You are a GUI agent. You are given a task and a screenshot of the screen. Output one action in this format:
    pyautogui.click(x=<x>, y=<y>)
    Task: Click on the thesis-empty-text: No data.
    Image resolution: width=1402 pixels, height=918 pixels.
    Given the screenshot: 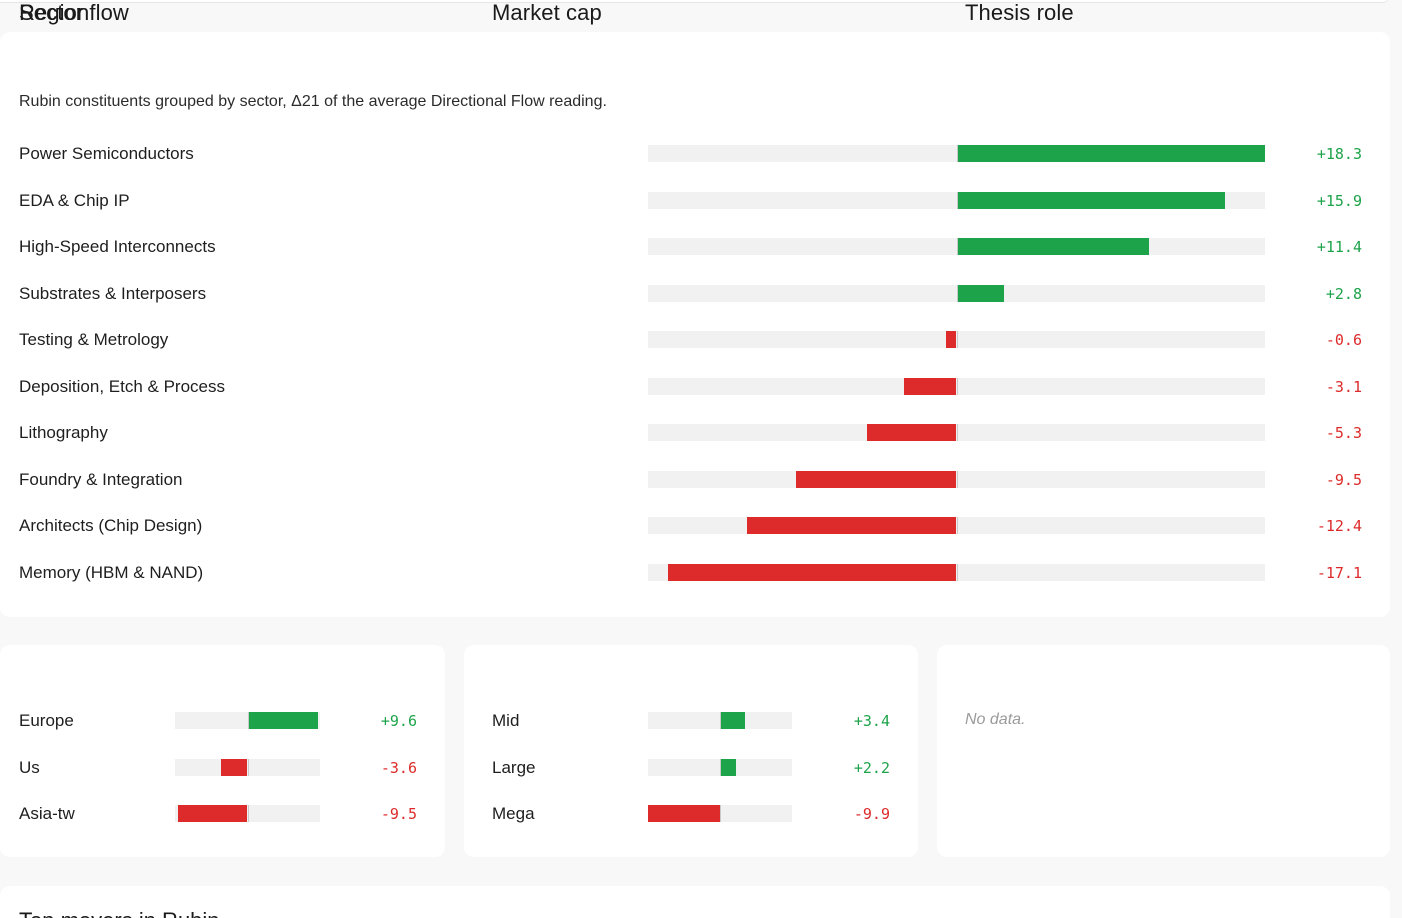 What is the action you would take?
    pyautogui.click(x=995, y=719)
    